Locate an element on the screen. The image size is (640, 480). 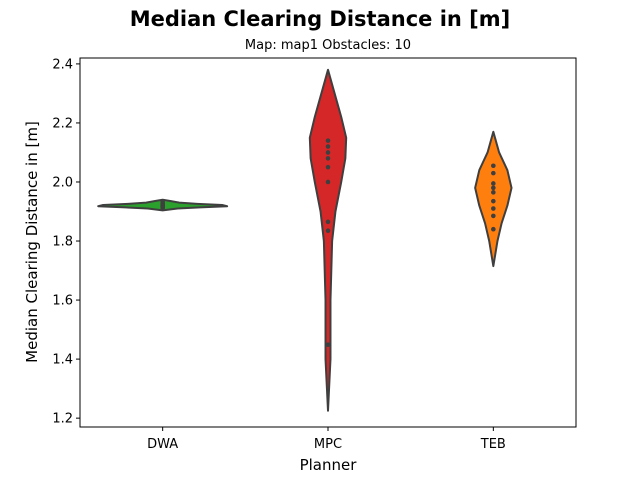
y-tick-label: 2.4 is located at coordinates (62, 64).